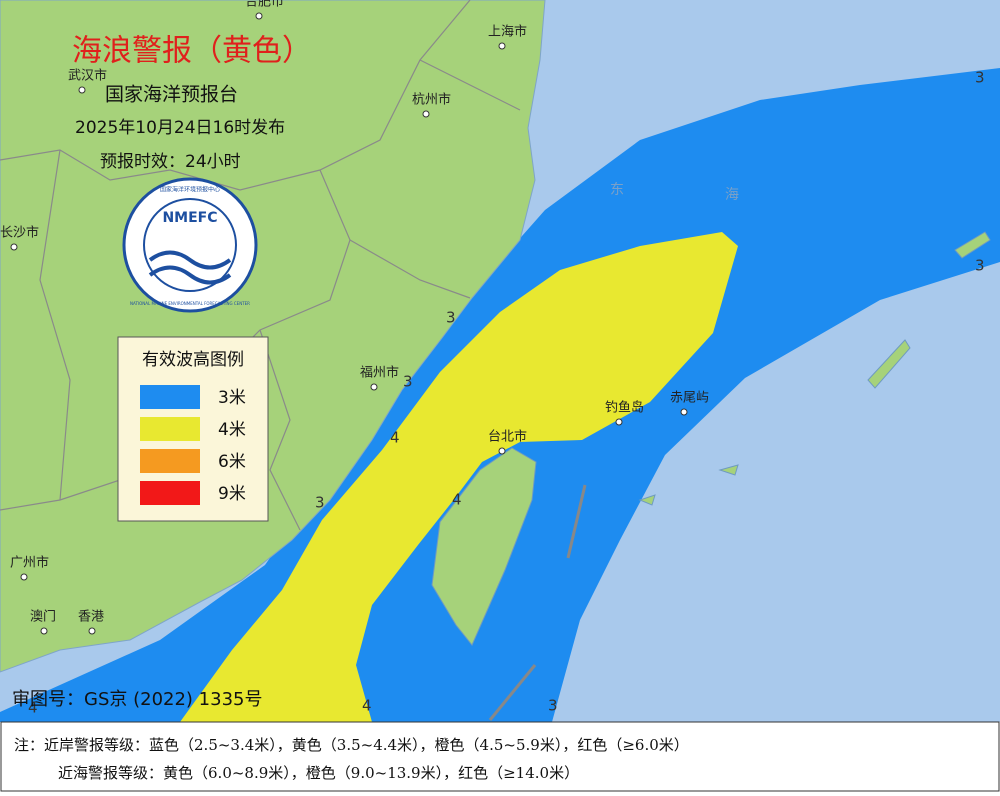  I want to click on place-label: 赤尾屿, so click(689, 398).